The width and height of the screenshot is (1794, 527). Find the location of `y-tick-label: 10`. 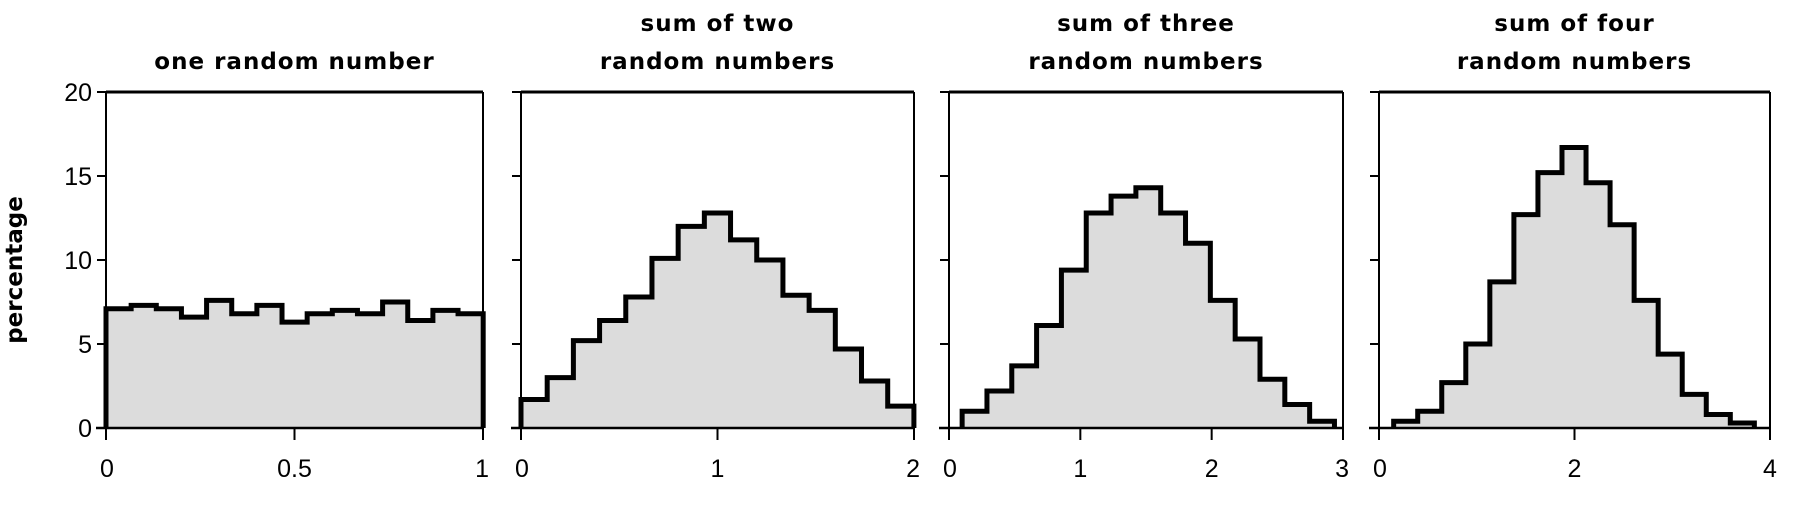

y-tick-label: 10 is located at coordinates (78, 261).